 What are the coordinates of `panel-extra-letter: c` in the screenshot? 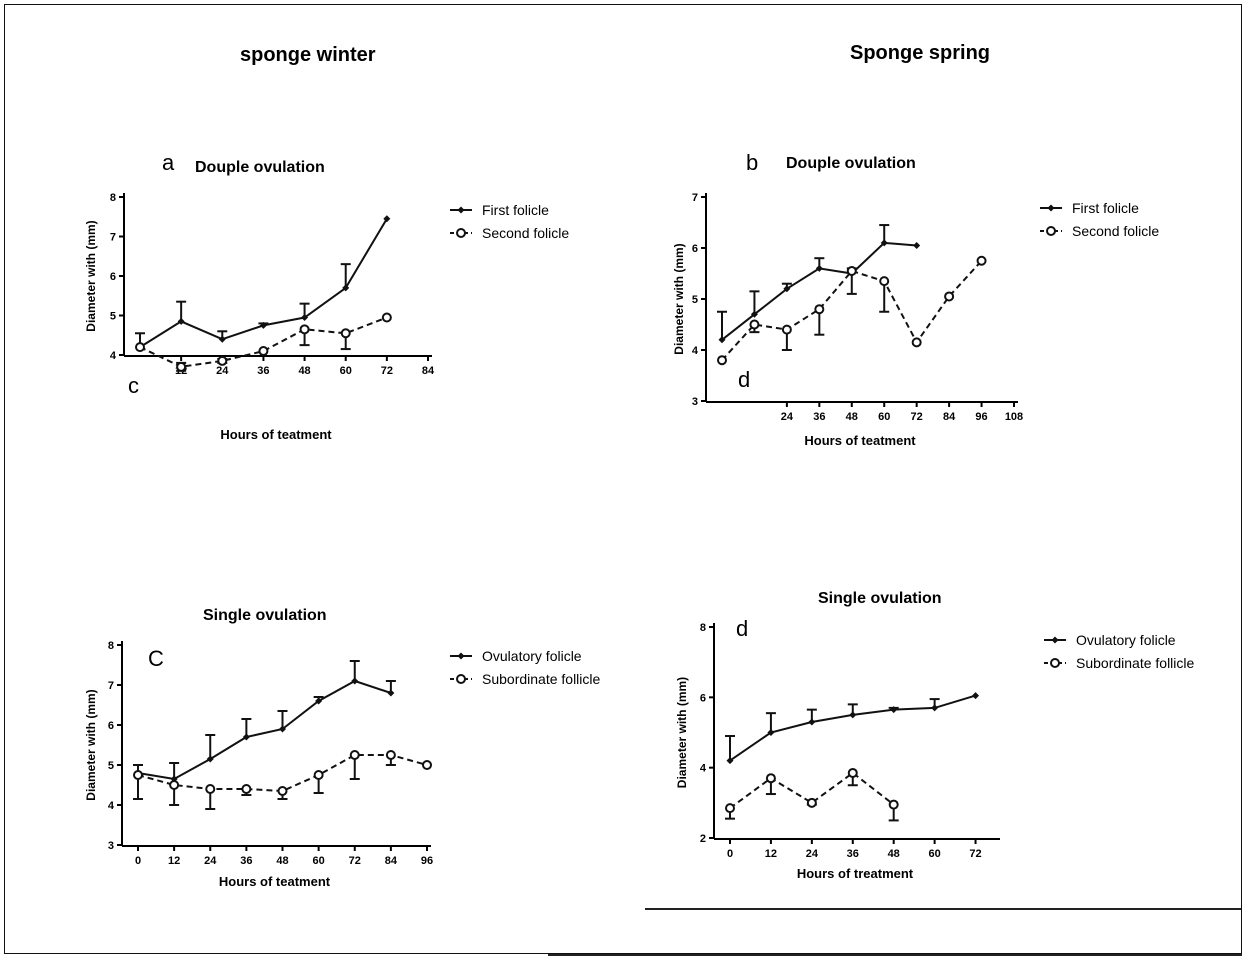 It's located at (133, 385).